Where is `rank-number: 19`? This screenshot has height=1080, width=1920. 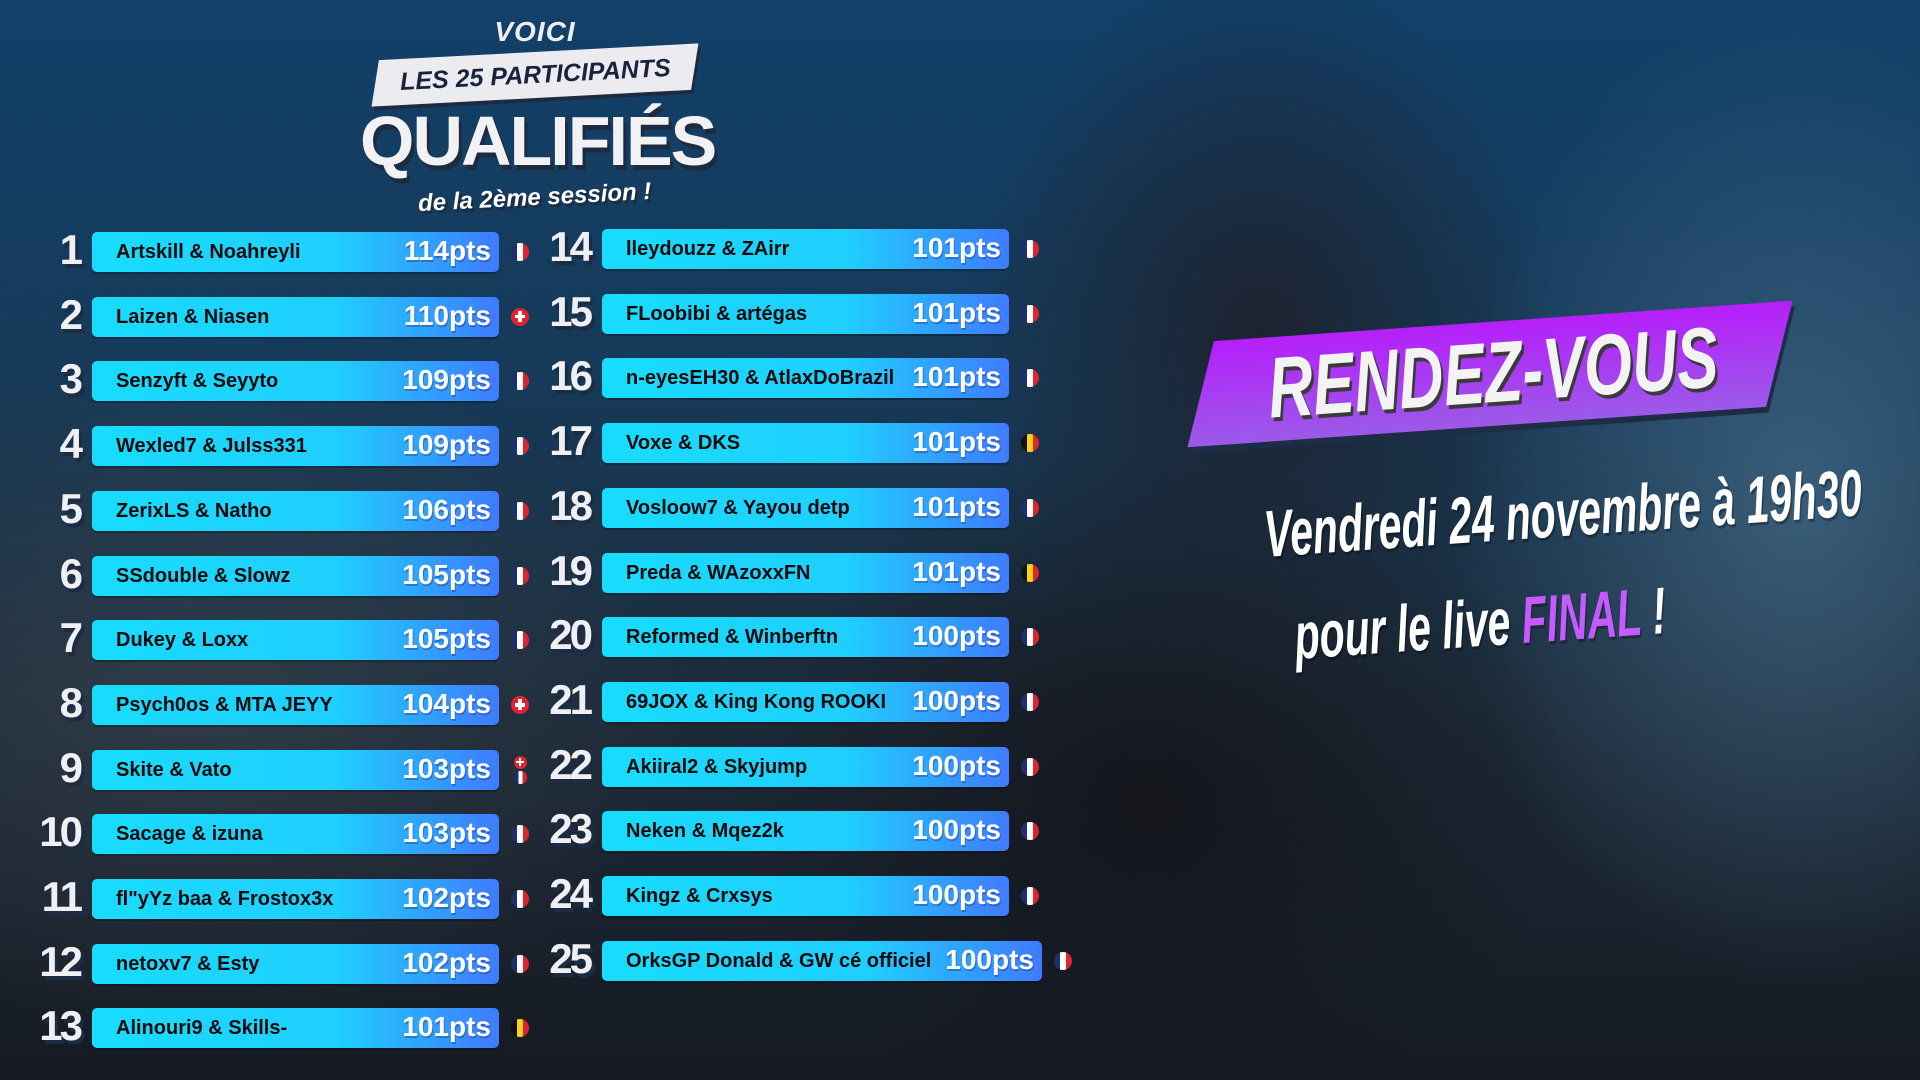
rank-number: 19 is located at coordinates (571, 570).